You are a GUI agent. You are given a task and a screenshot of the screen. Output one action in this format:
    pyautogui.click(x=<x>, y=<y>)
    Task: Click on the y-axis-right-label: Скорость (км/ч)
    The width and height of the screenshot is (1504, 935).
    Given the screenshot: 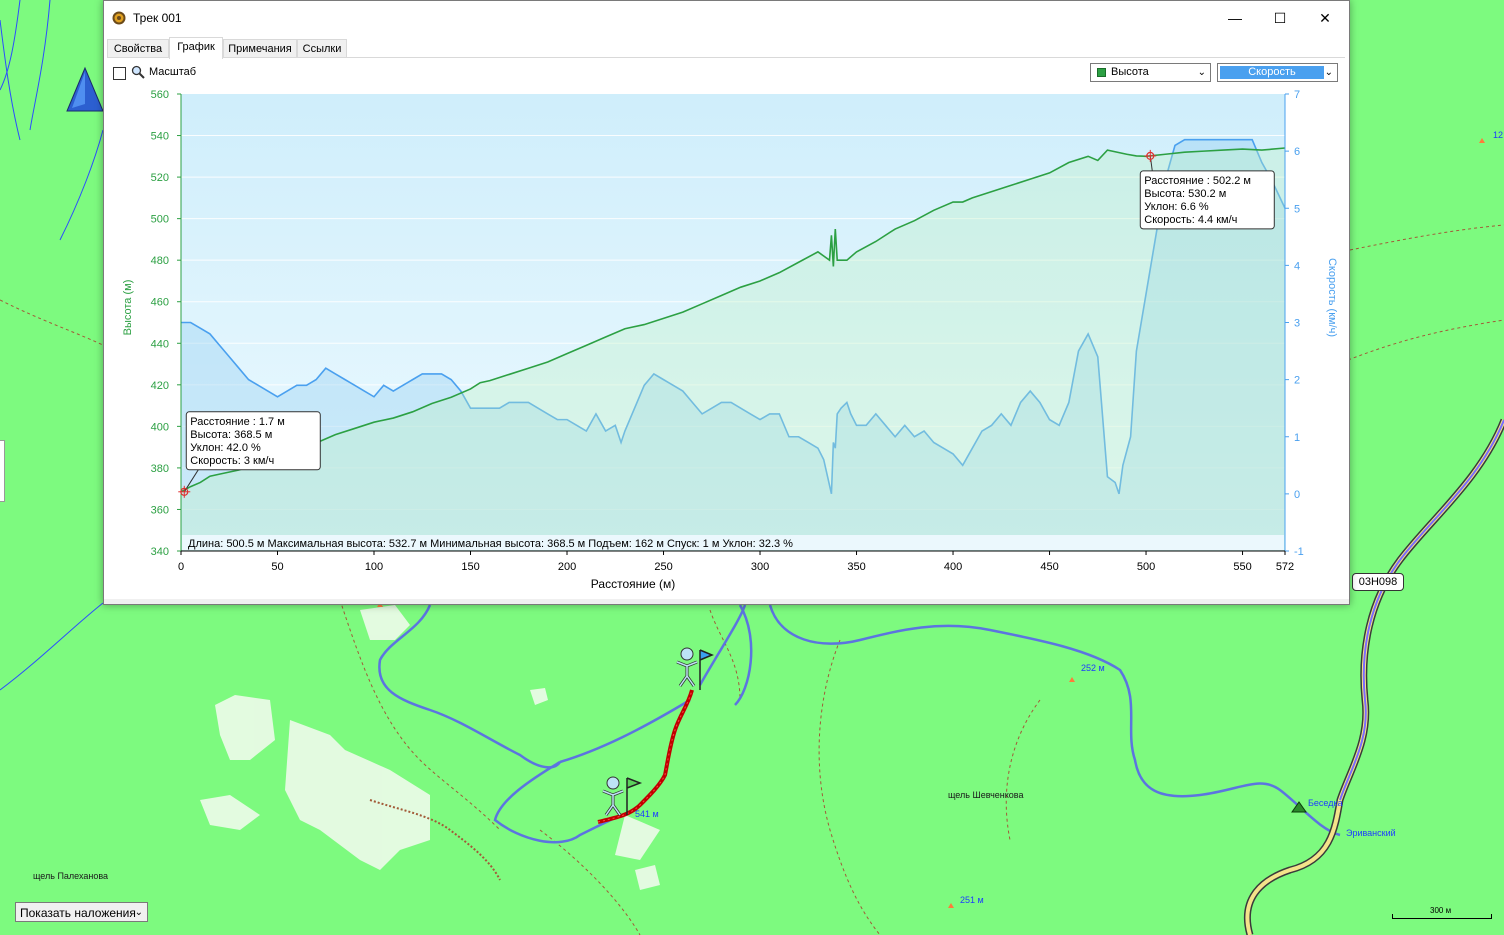 What is the action you would take?
    pyautogui.click(x=1332, y=297)
    